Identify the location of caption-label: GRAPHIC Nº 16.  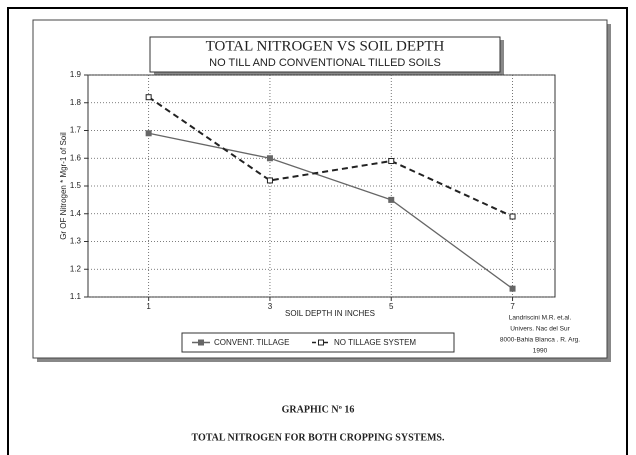
(318, 409).